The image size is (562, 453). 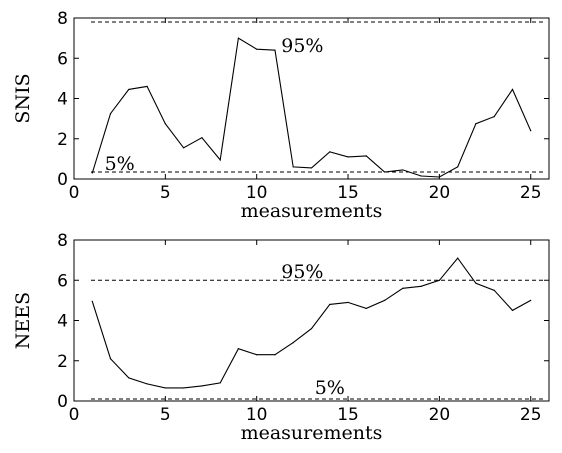 I want to click on y-axis-label: SNIS, so click(x=23, y=98).